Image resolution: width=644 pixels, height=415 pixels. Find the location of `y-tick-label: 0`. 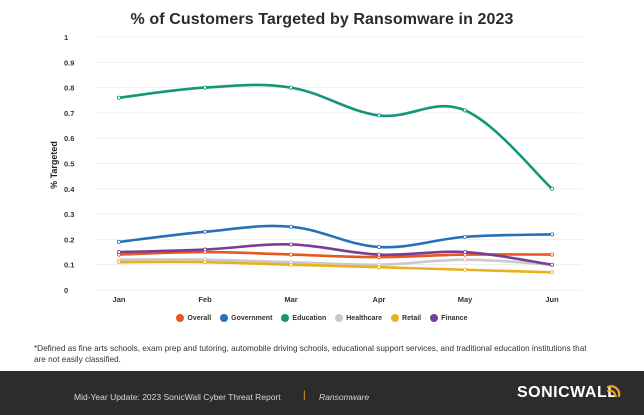

y-tick-label: 0 is located at coordinates (66, 290).